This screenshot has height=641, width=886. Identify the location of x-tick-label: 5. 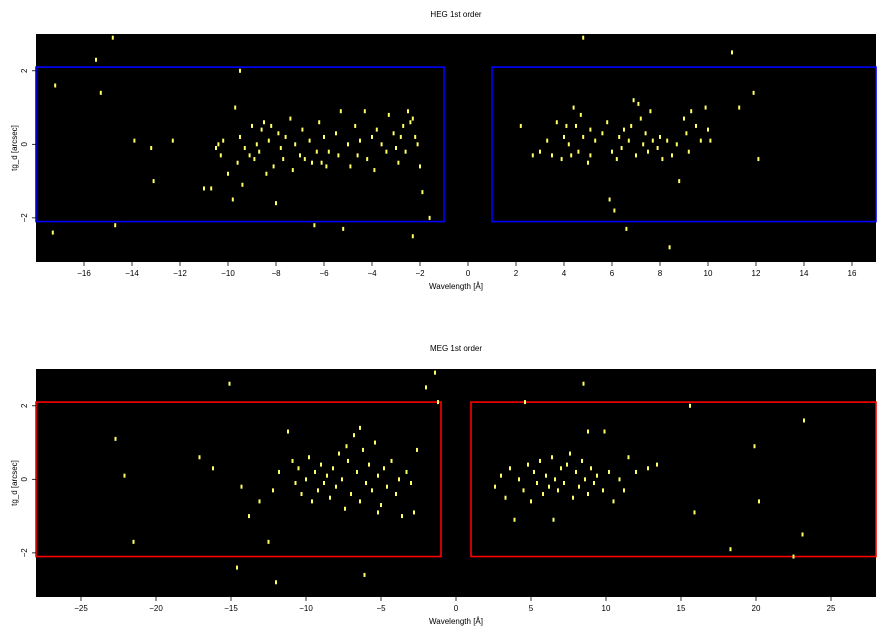
(531, 608).